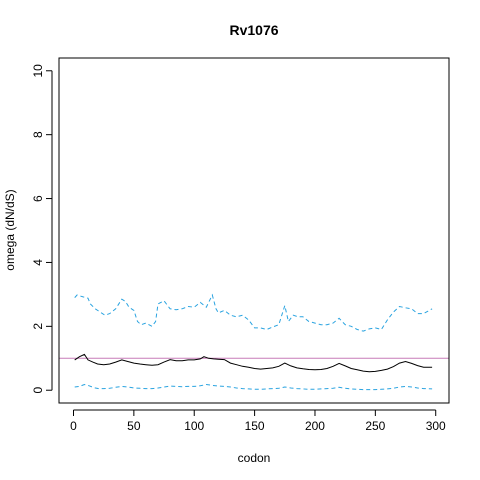 The image size is (480, 480). What do you see at coordinates (38, 198) in the screenshot?
I see `y-tick-label: 6` at bounding box center [38, 198].